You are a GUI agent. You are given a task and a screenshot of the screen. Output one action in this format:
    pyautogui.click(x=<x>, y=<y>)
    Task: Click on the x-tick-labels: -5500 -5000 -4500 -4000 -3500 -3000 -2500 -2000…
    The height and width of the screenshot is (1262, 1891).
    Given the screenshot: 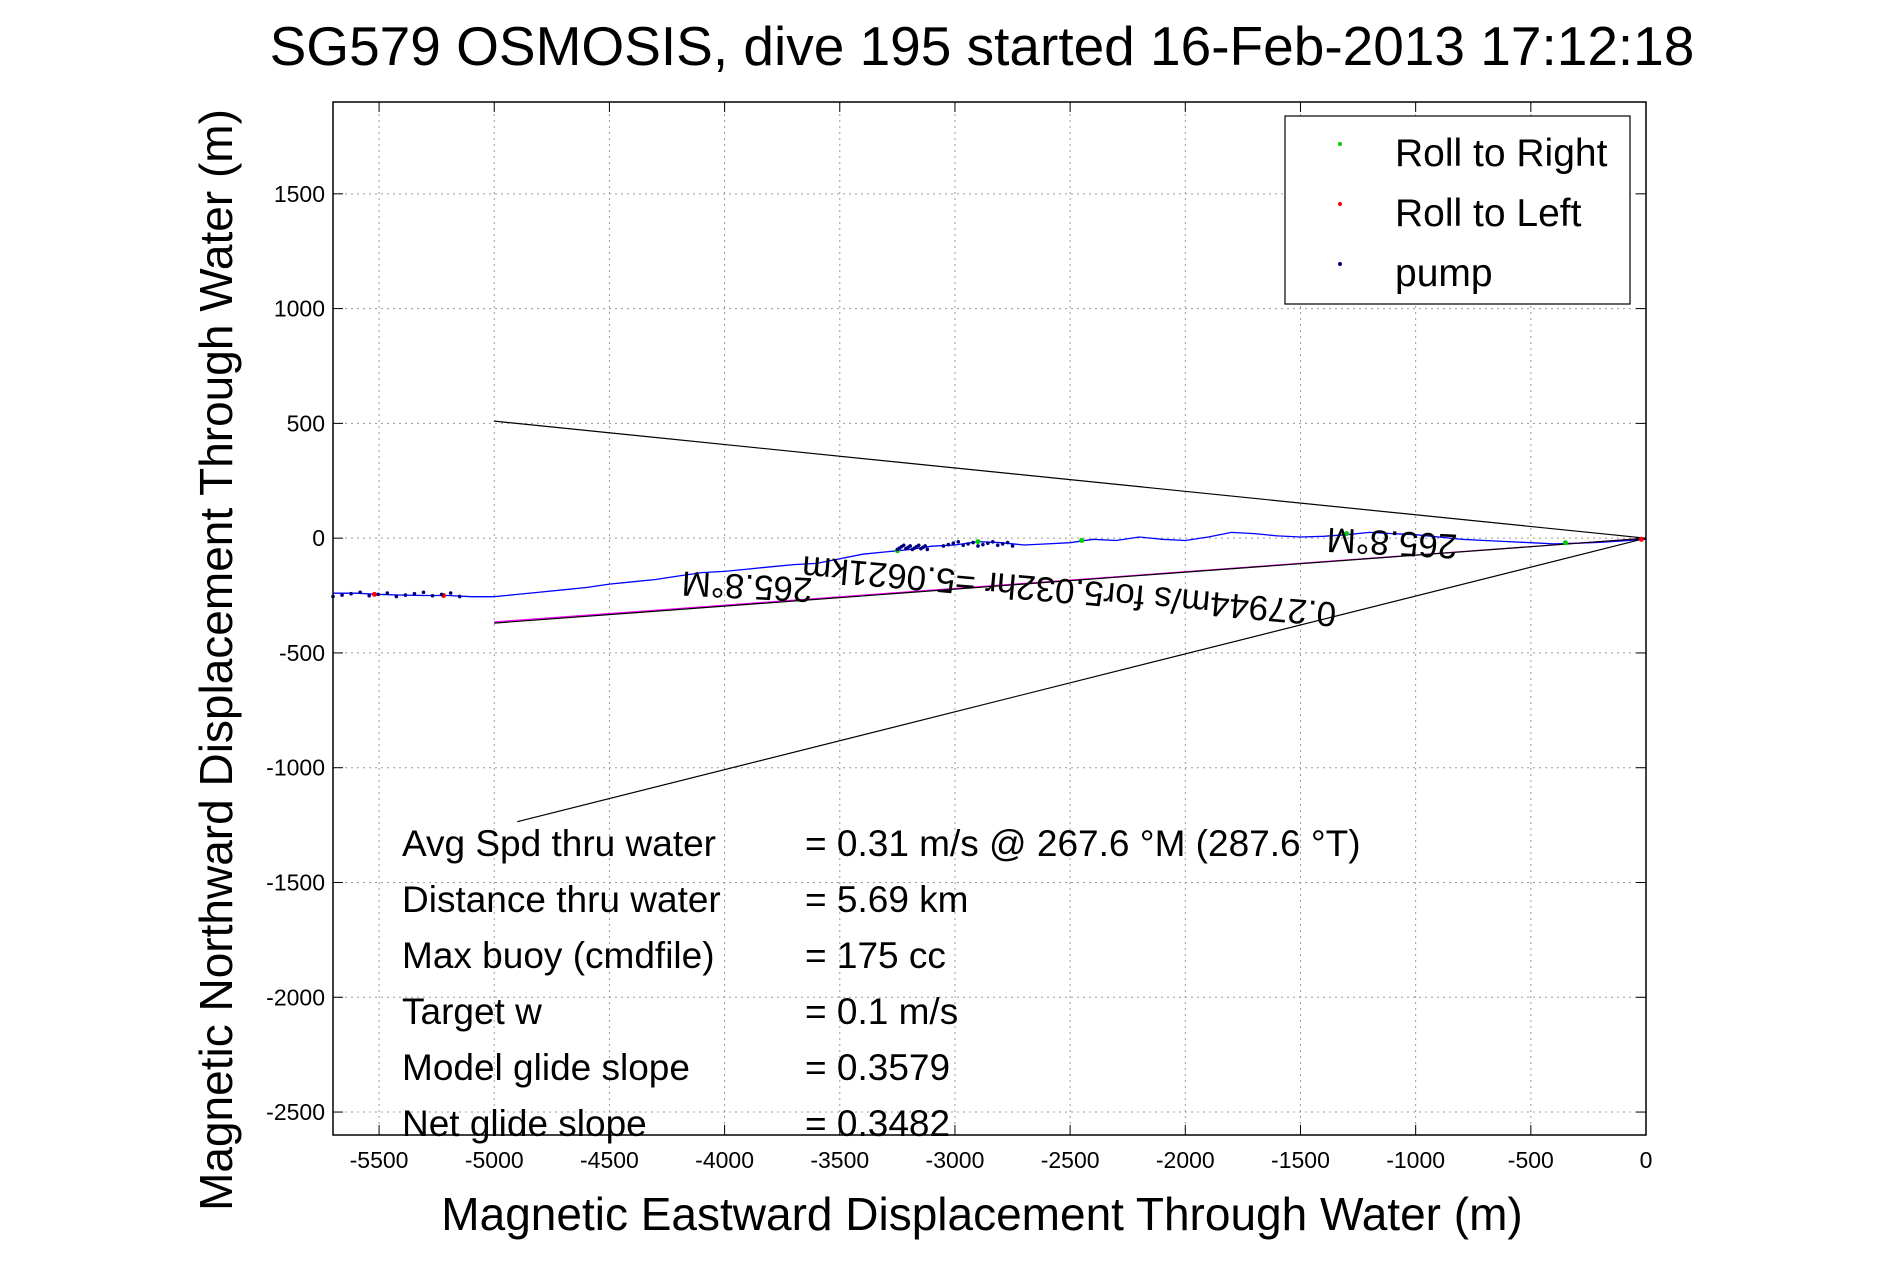 What is the action you would take?
    pyautogui.click(x=1001, y=1160)
    